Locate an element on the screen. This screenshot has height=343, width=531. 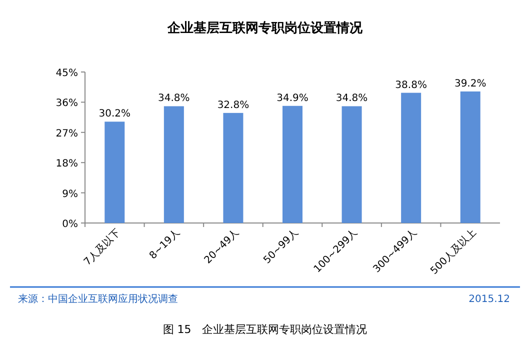
y-tick-label: 45% is located at coordinates (67, 73).